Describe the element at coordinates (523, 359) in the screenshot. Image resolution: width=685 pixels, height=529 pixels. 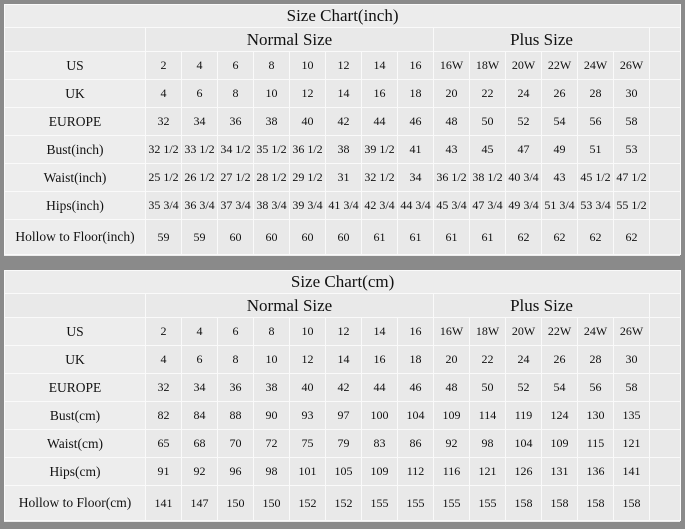
I see `size-cell: 24` at that location.